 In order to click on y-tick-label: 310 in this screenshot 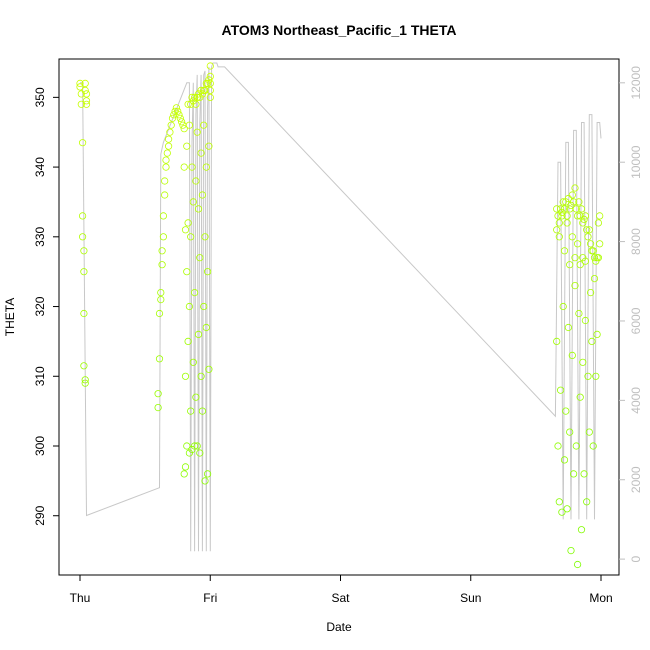, I will do `click(40, 376)`.